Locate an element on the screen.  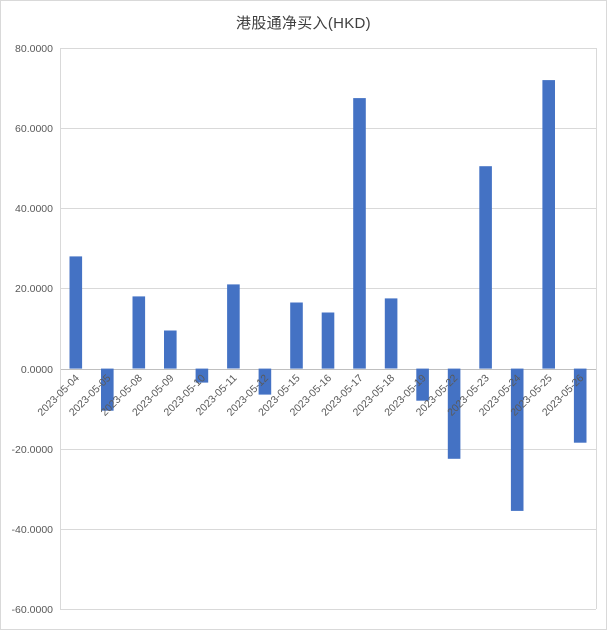
y-tick-label: 80.0000 is located at coordinates (34, 49).